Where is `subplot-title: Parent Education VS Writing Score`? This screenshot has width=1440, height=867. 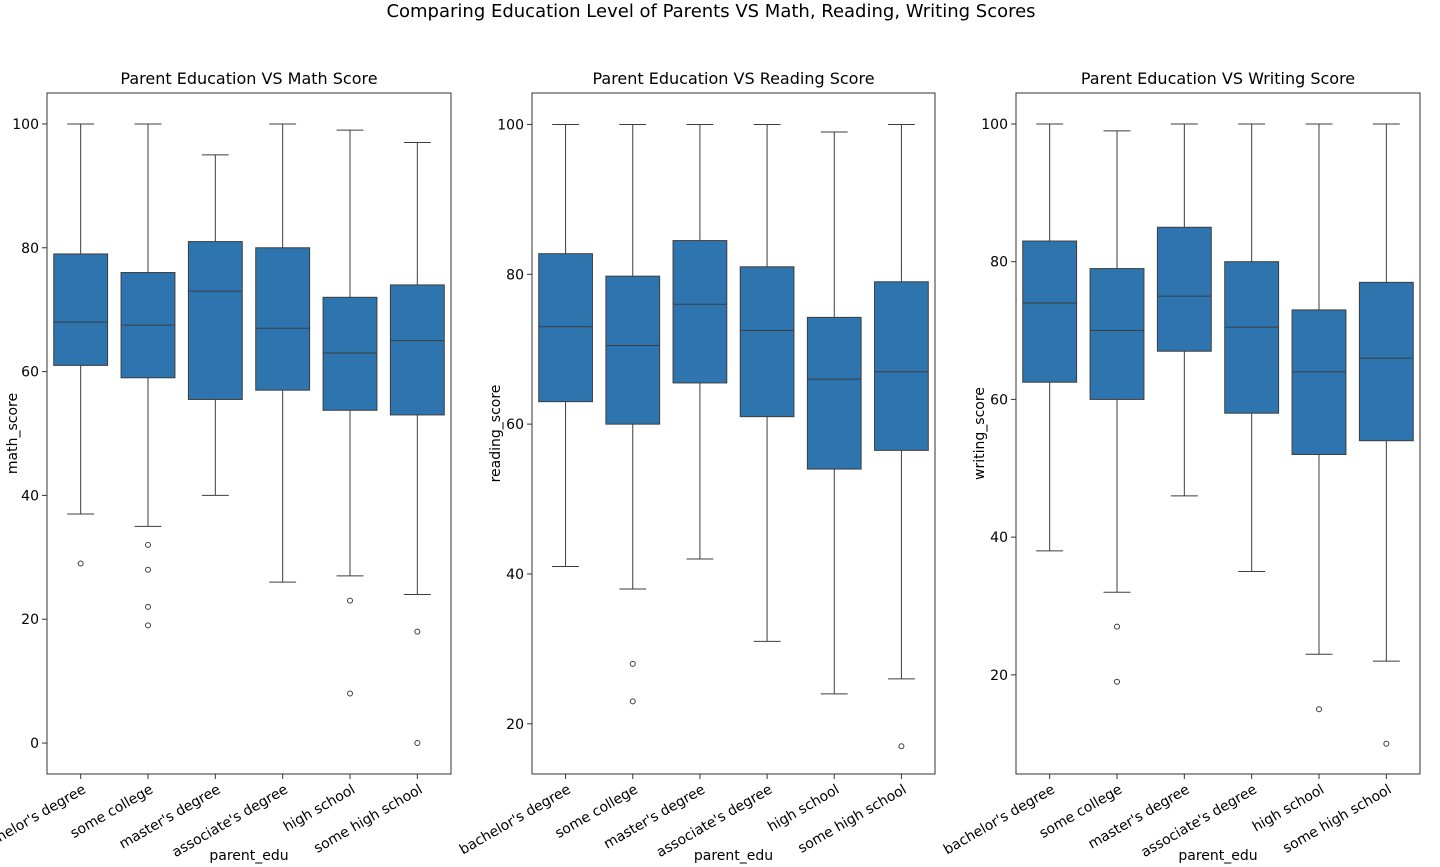 subplot-title: Parent Education VS Writing Score is located at coordinates (1218, 78).